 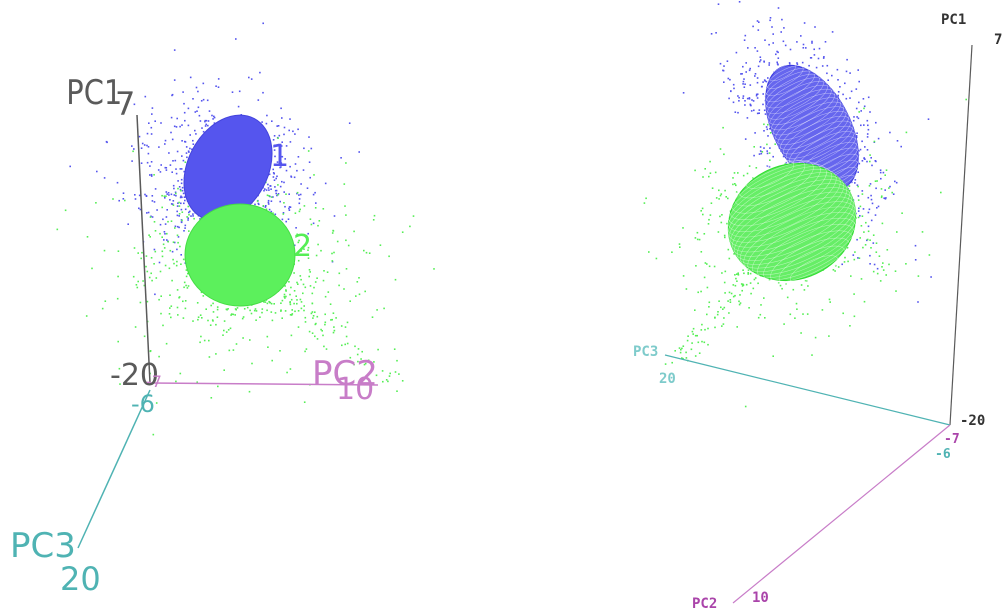 I want to click on left-pc3-axis, so click(x=114, y=469).